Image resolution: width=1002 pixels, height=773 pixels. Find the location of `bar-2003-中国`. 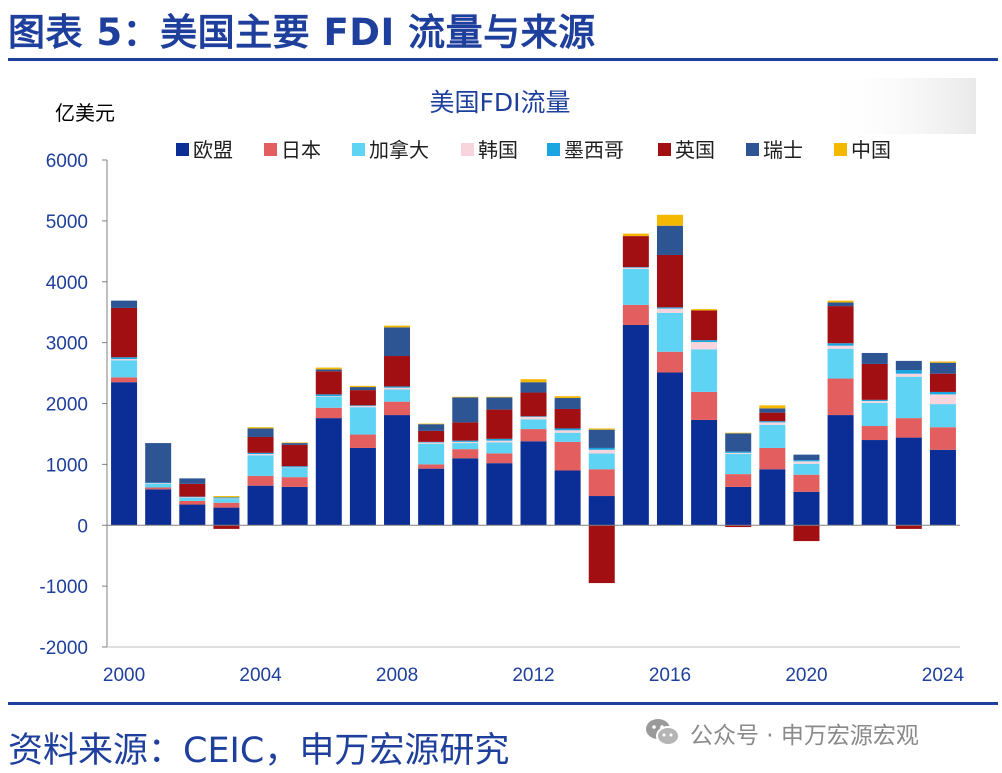

bar-2003-中国 is located at coordinates (226, 497).